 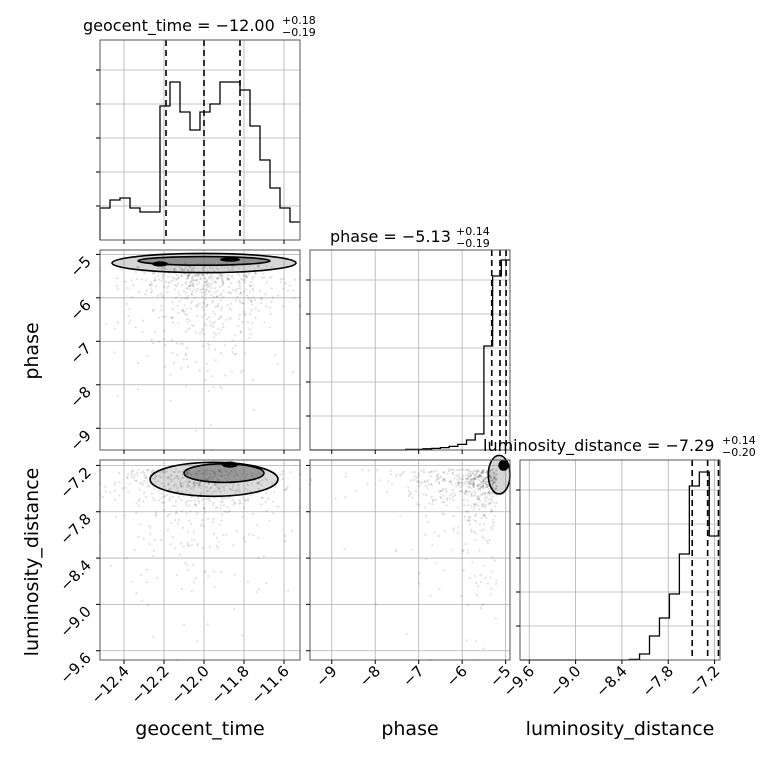 What do you see at coordinates (75, 668) in the screenshot?
I see `y-tick-label: −9.6` at bounding box center [75, 668].